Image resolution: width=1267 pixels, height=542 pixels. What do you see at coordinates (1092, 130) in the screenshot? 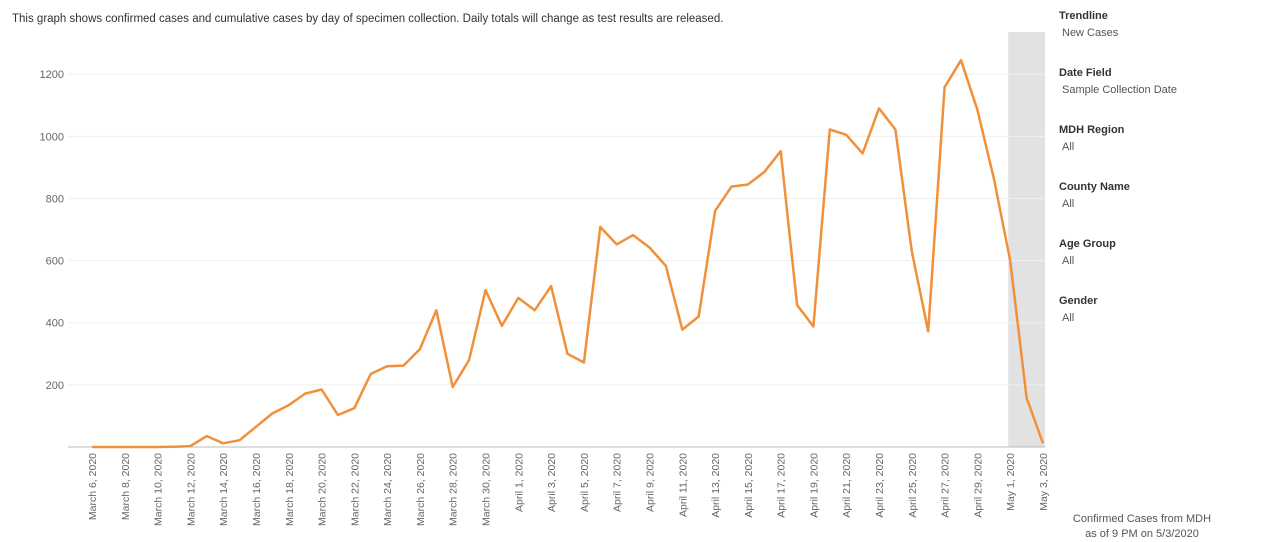
I see `filter-label: MDH Region` at bounding box center [1092, 130].